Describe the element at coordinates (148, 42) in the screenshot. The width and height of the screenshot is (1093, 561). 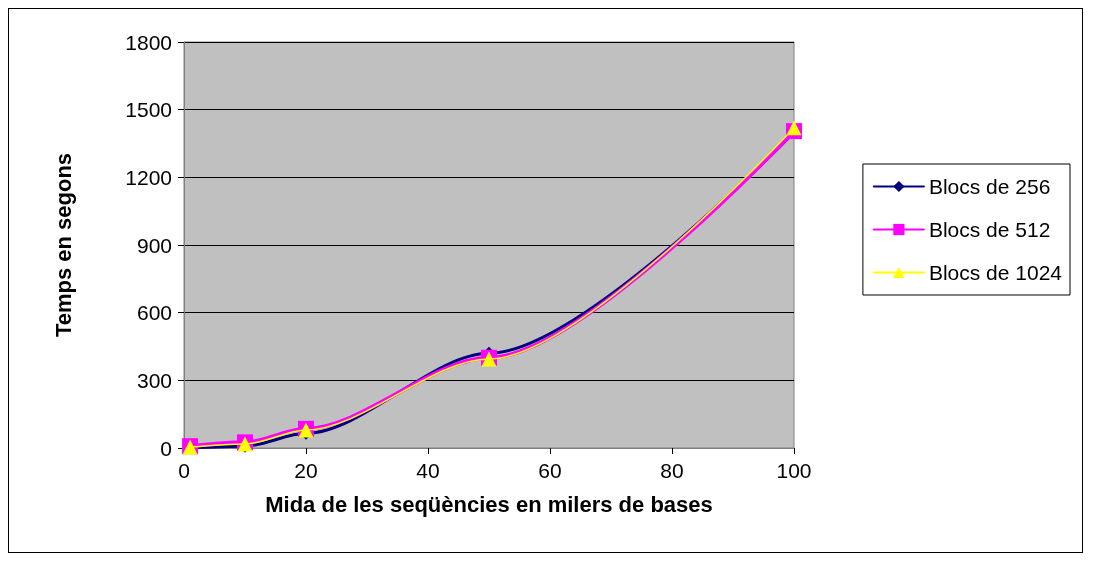
I see `y-tick-label: 1800` at that location.